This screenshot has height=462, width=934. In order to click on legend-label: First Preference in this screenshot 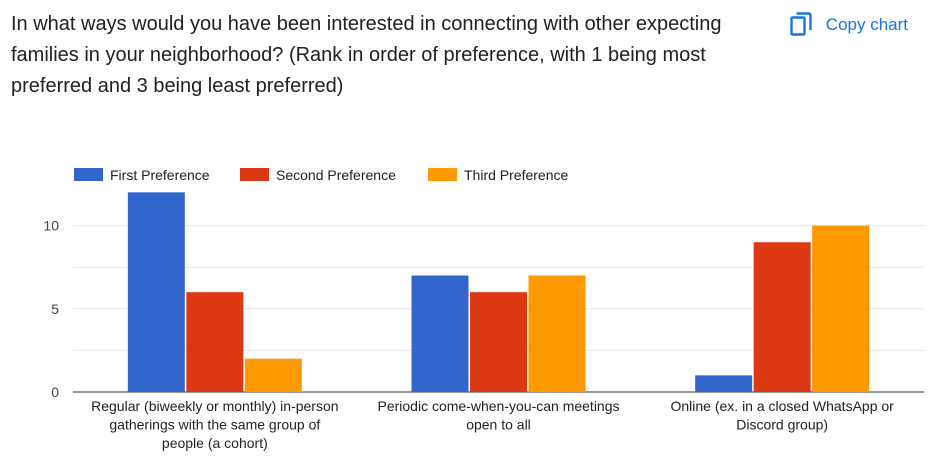, I will do `click(160, 175)`.